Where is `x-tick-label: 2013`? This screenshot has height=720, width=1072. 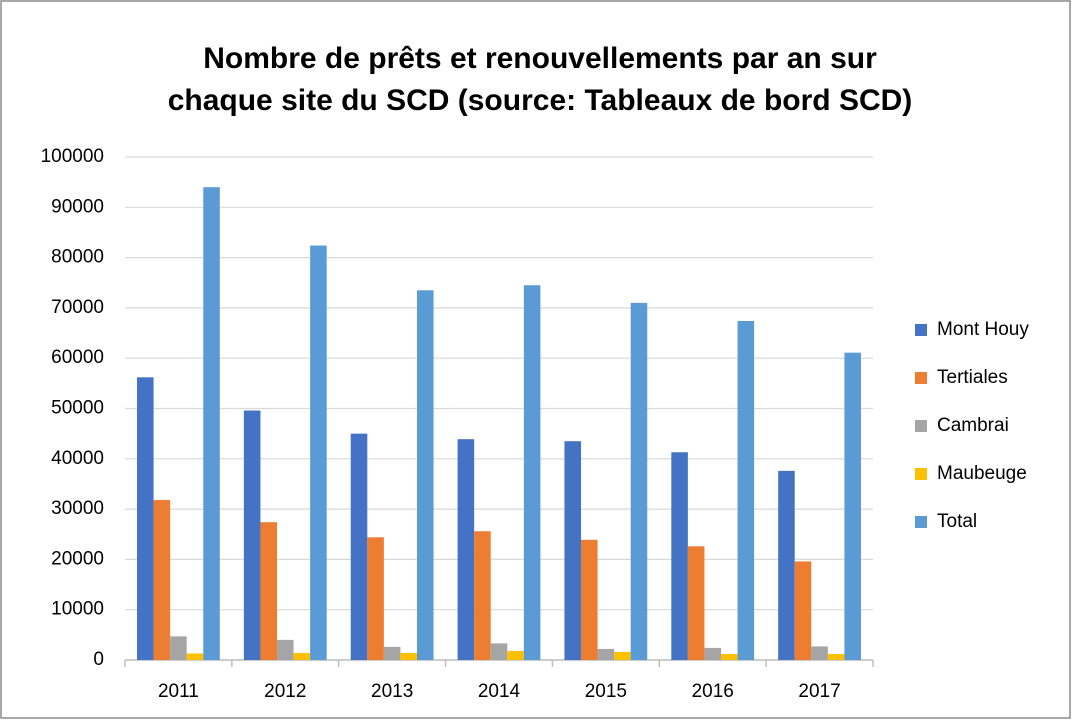 x-tick-label: 2013 is located at coordinates (392, 691).